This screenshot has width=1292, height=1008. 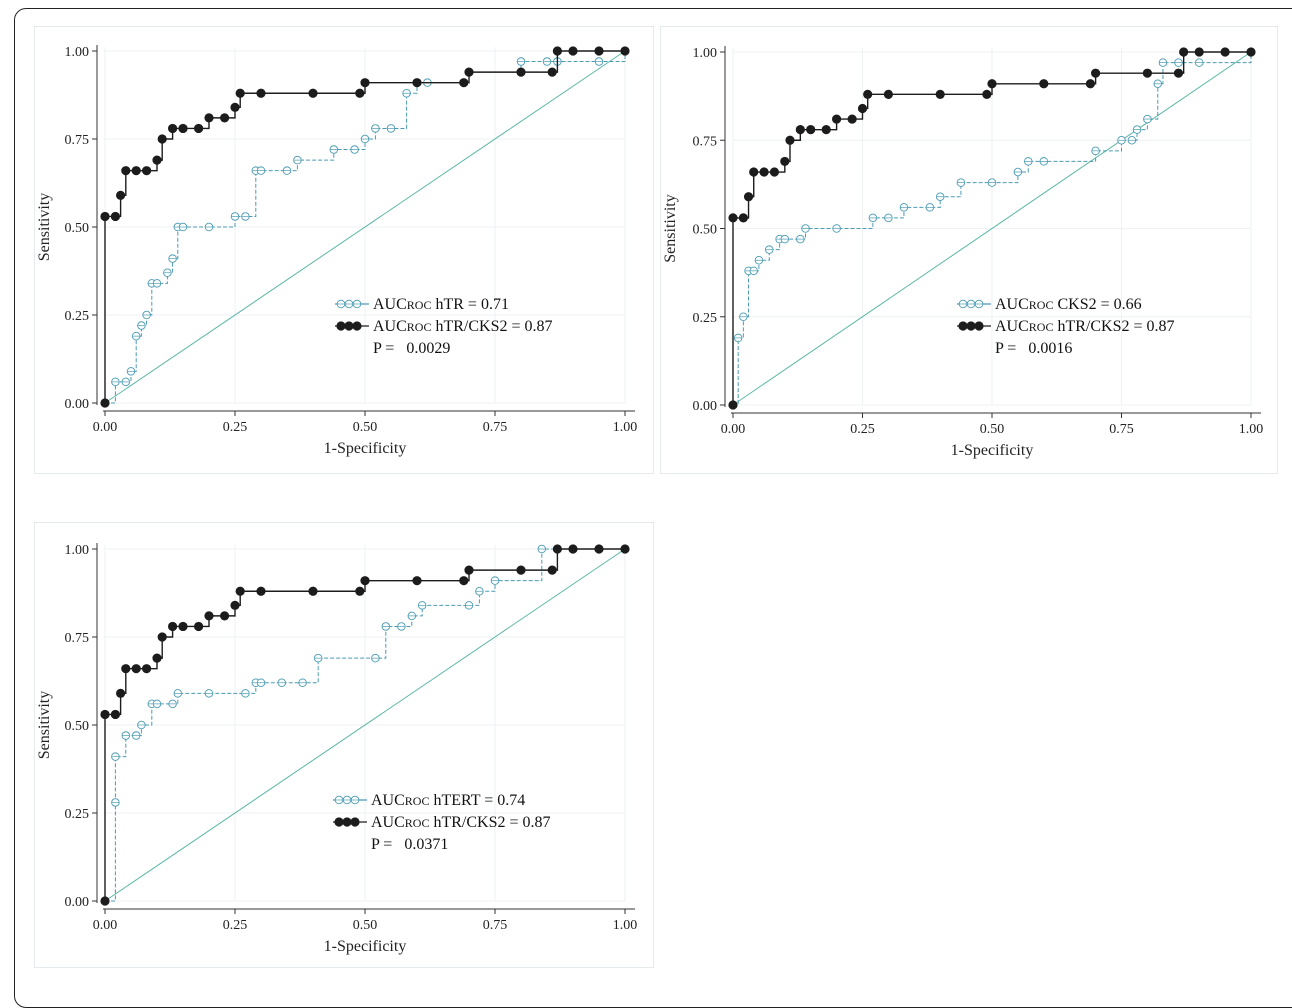 I want to click on legend-value: hTR = 0.71, so click(x=469, y=304).